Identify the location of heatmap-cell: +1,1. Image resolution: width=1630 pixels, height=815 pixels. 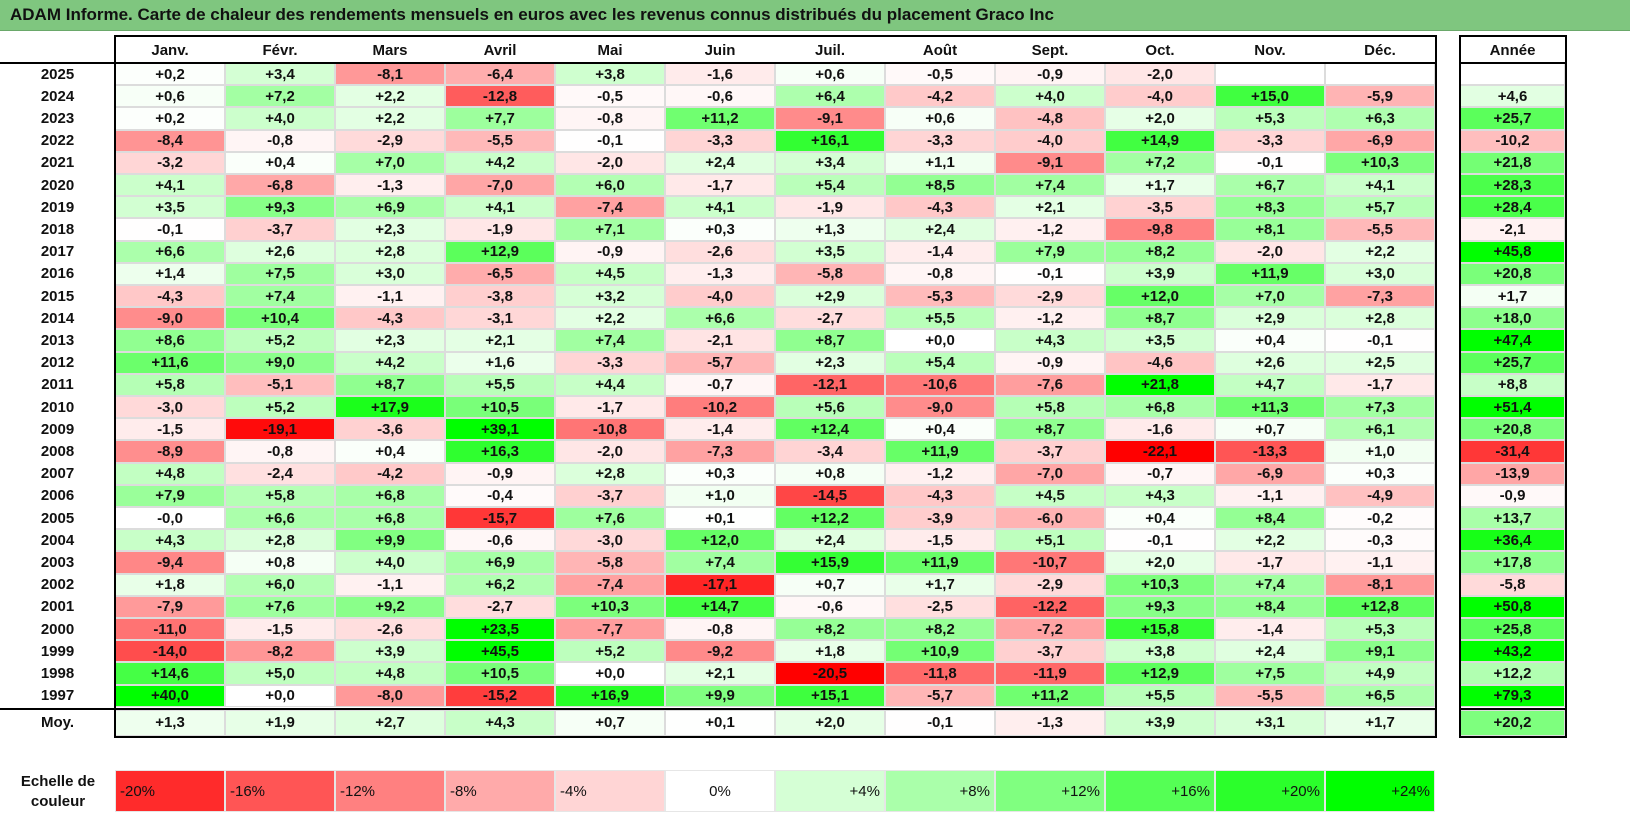
(940, 162).